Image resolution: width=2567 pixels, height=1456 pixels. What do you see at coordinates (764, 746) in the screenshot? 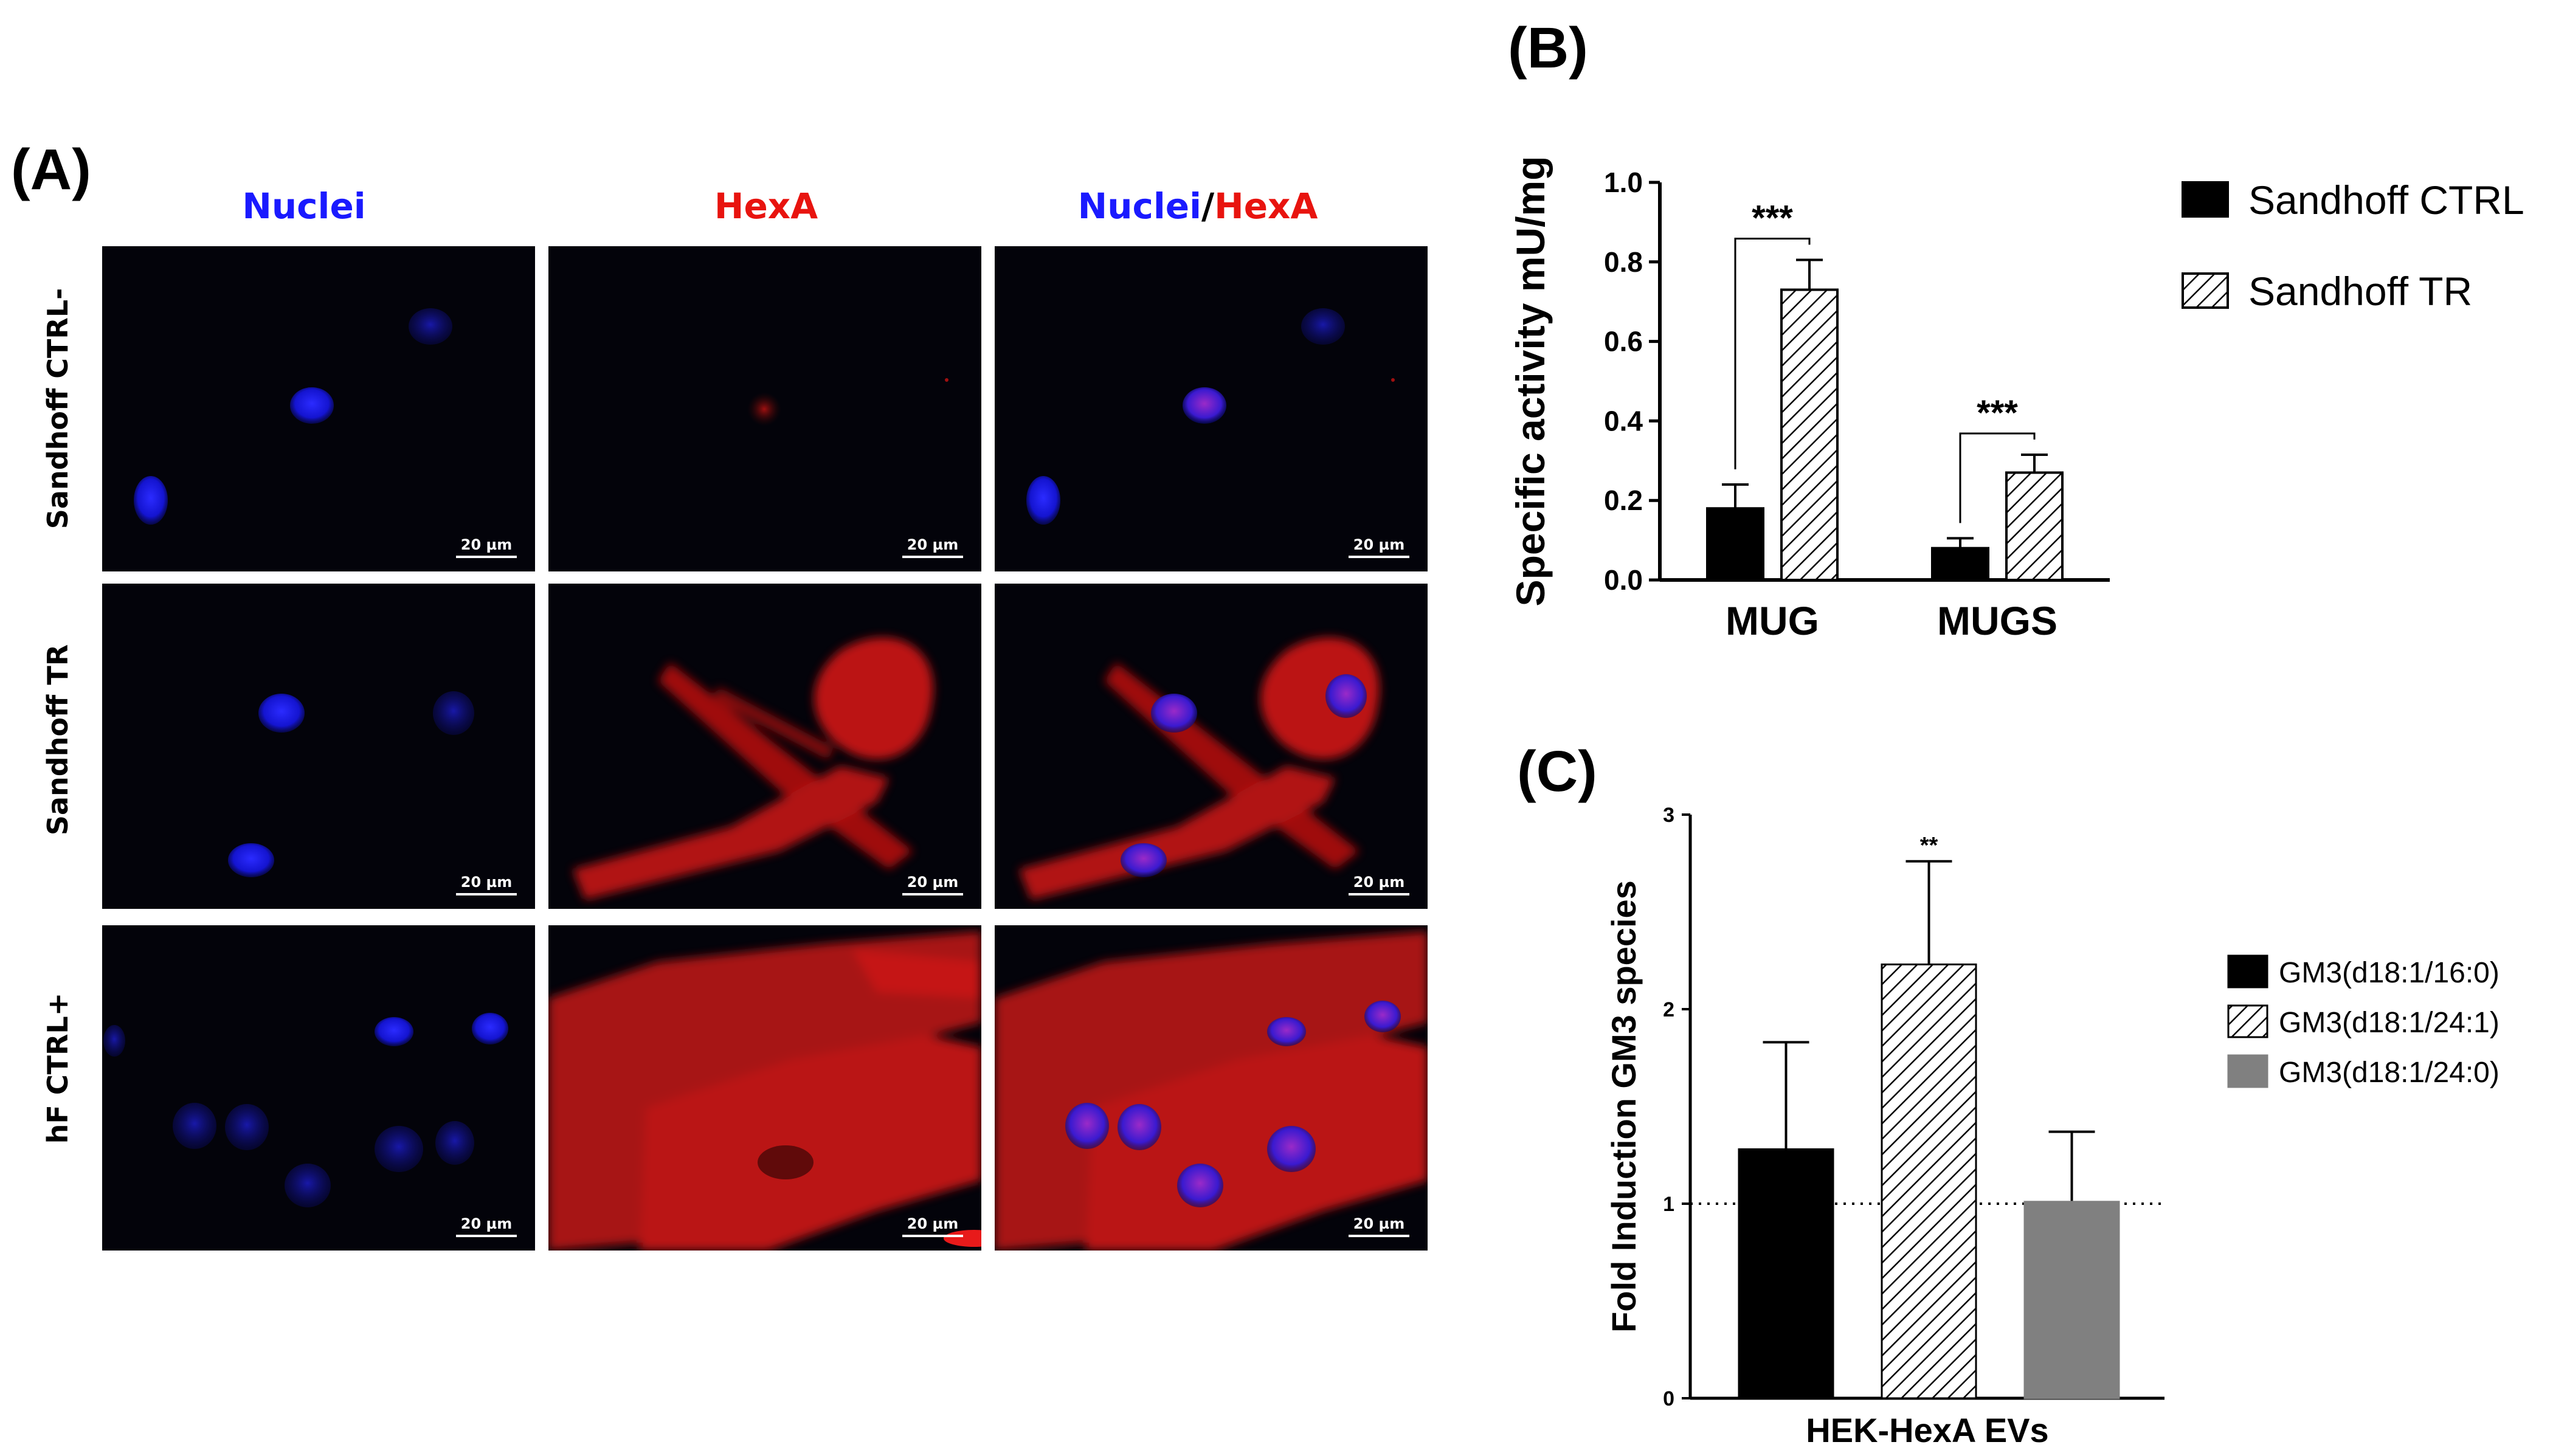
I see `micrograph-sandhoff-tr-hexa: 20 µm` at bounding box center [764, 746].